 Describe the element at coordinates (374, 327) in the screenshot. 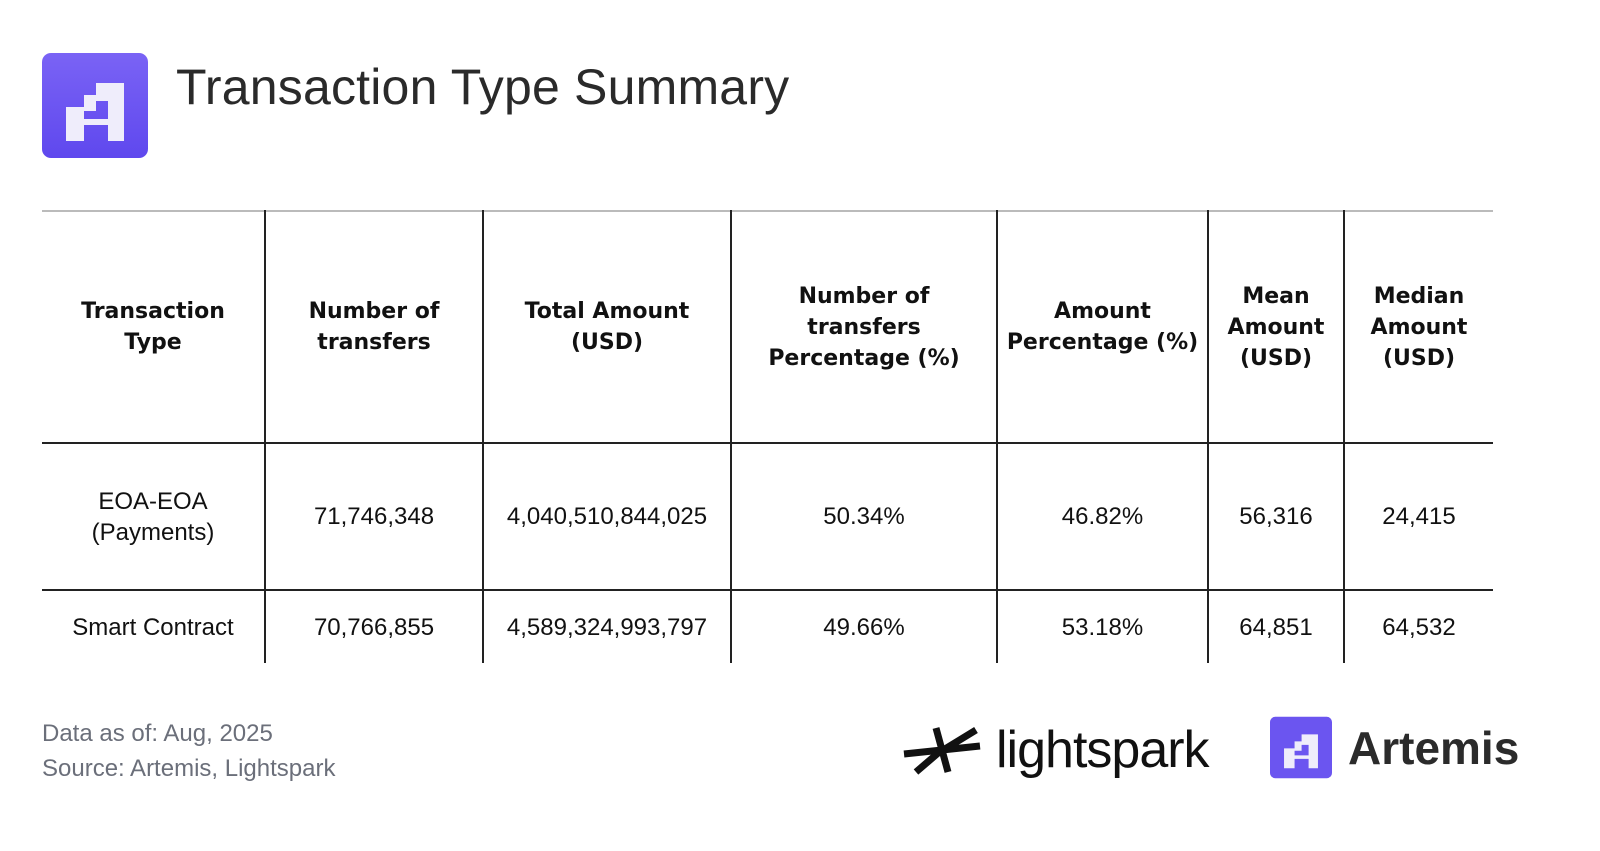

I see `column-header: Number of transfers` at that location.